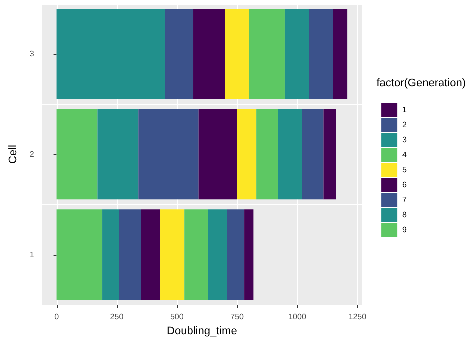 The height and width of the screenshot is (343, 474). Describe the element at coordinates (405, 125) in the screenshot. I see `legend-label: 2` at that location.